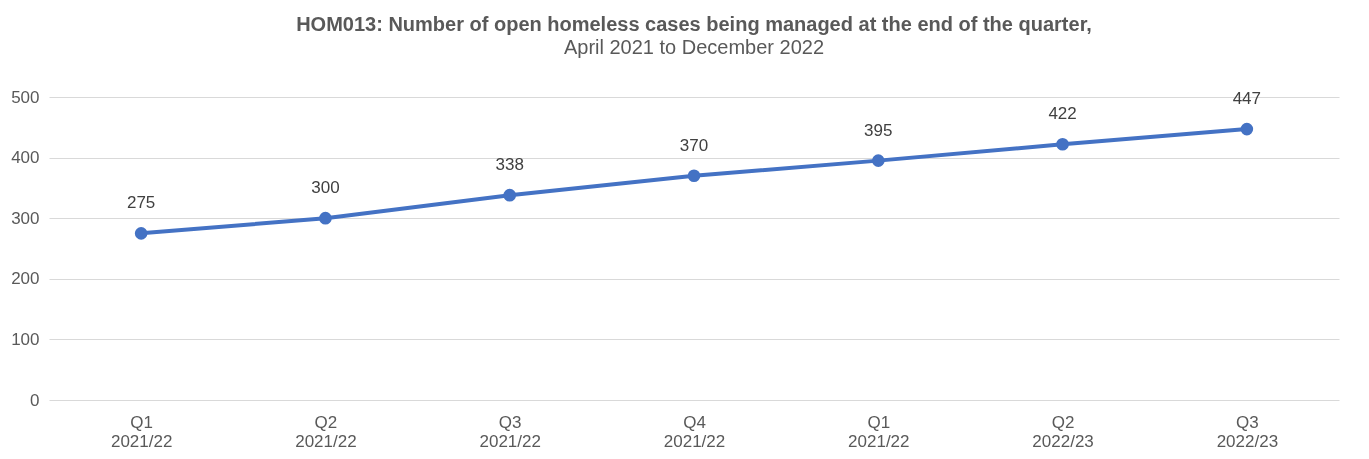  What do you see at coordinates (694, 145) in the screenshot?
I see `data-label: 370` at bounding box center [694, 145].